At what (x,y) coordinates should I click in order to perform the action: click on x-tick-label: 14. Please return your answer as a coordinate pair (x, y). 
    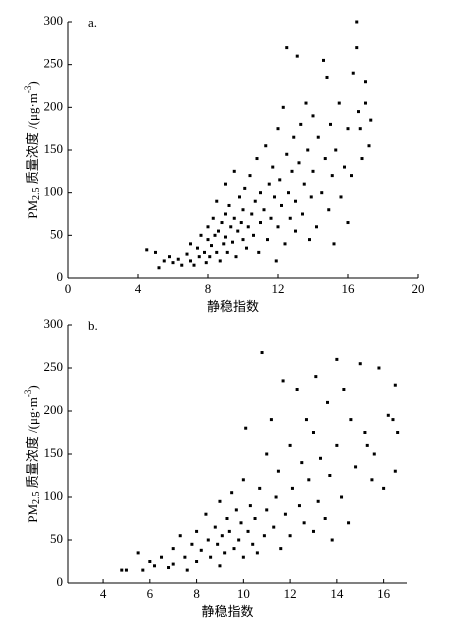
    Looking at the image, I should click on (337, 593).